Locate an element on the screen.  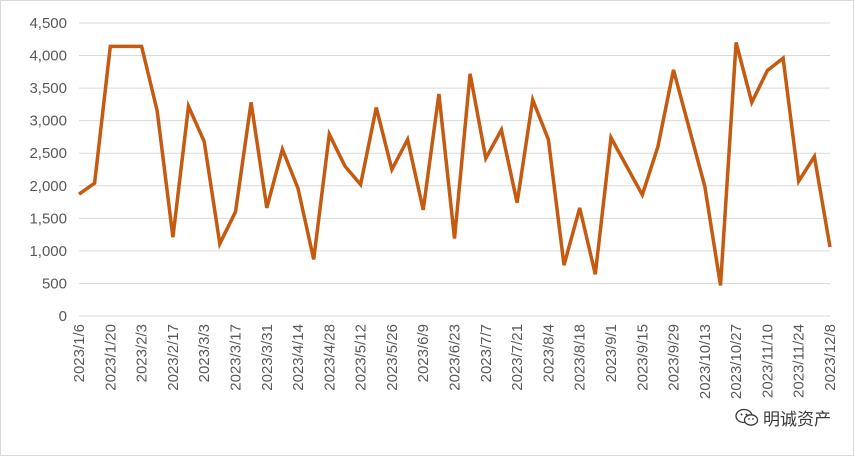
y-tick-label: 500 is located at coordinates (54, 283).